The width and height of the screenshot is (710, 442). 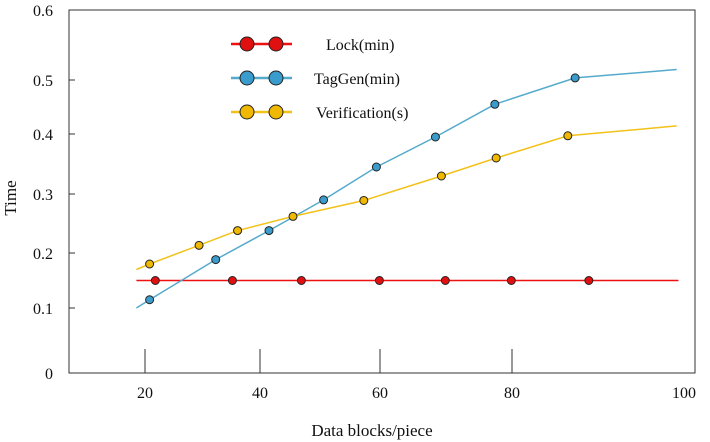 I want to click on legend-label: Lock(min), so click(x=360, y=45).